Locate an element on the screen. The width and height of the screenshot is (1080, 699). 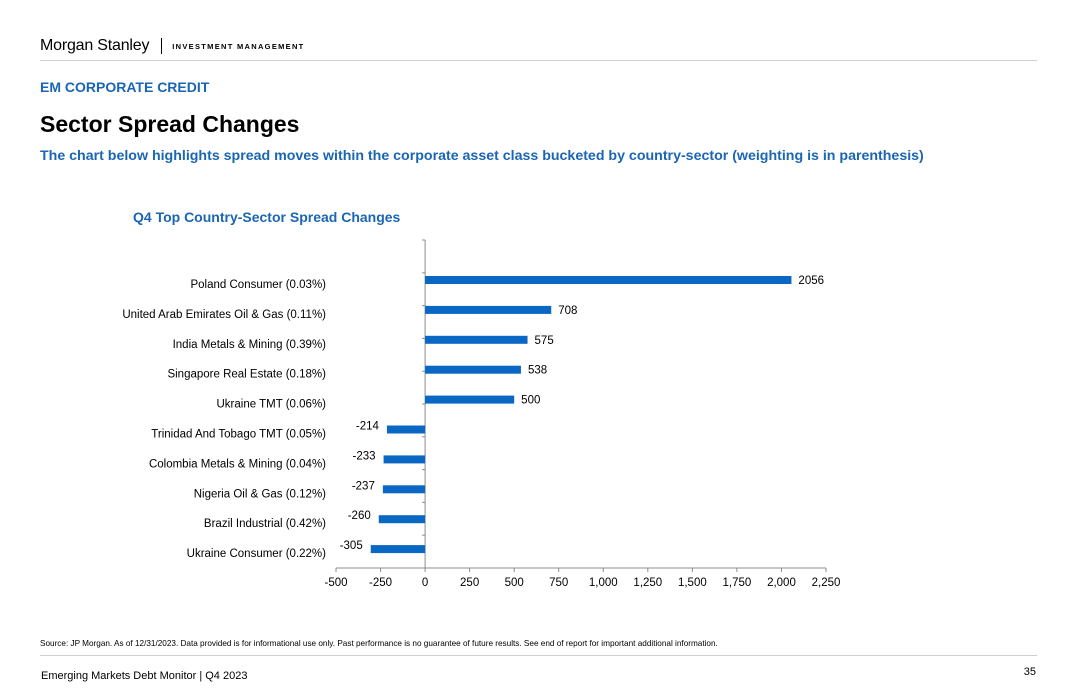
x-tick-label: 1,000 is located at coordinates (603, 583).